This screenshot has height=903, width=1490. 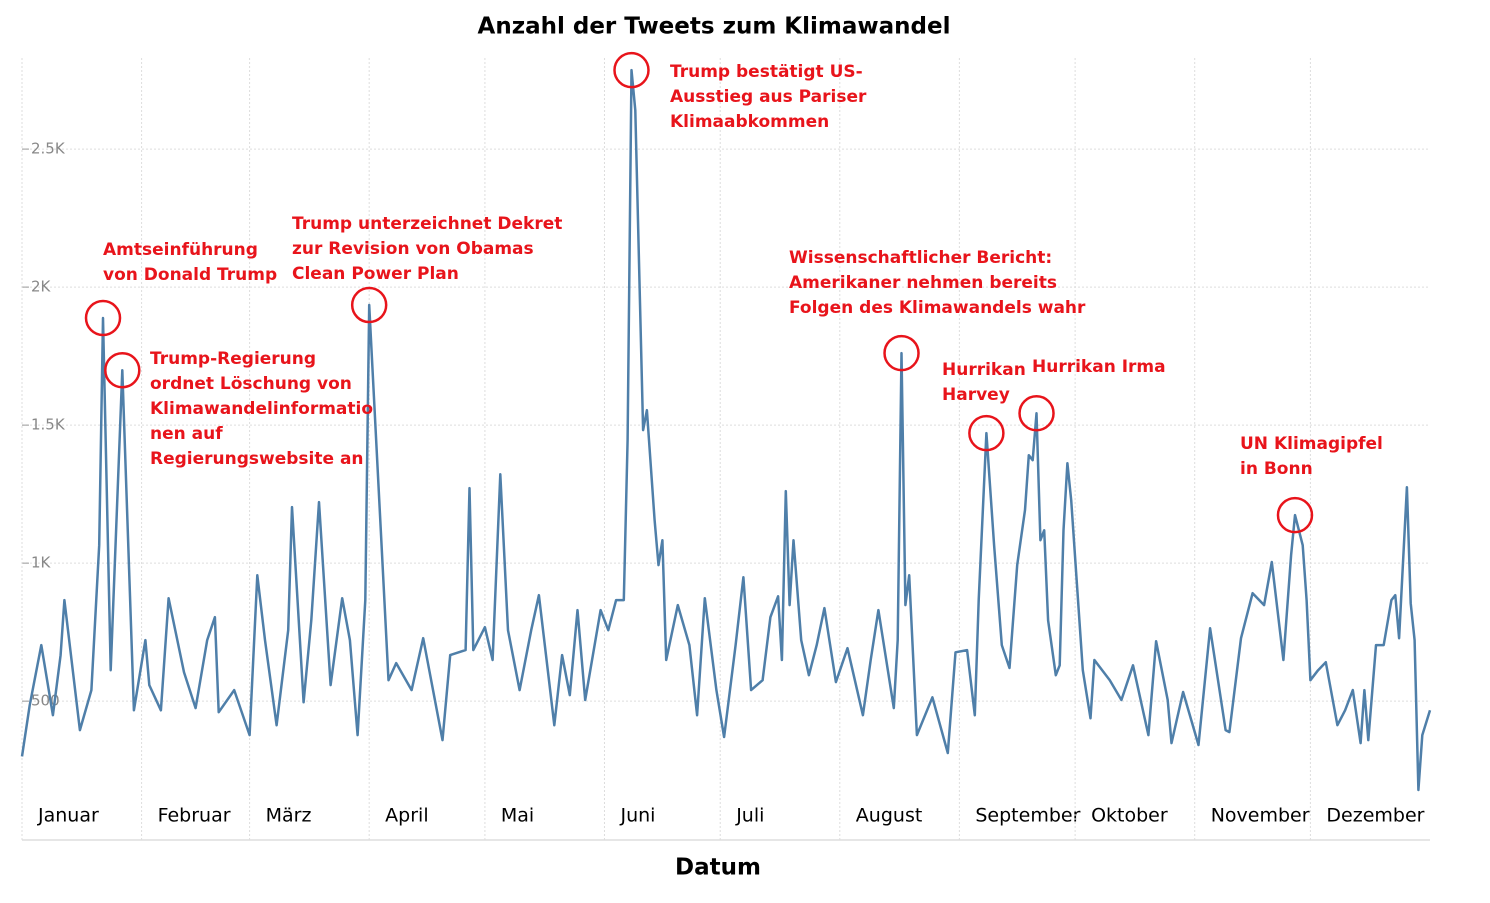 What do you see at coordinates (1027, 816) in the screenshot?
I see `x-tick-label: September` at bounding box center [1027, 816].